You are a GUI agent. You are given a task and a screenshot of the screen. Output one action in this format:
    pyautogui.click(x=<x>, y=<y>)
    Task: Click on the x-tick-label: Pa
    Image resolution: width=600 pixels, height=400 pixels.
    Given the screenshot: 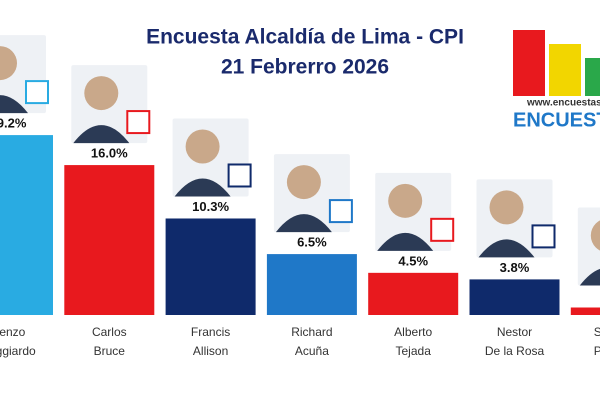 What is the action you would take?
    pyautogui.click(x=597, y=351)
    